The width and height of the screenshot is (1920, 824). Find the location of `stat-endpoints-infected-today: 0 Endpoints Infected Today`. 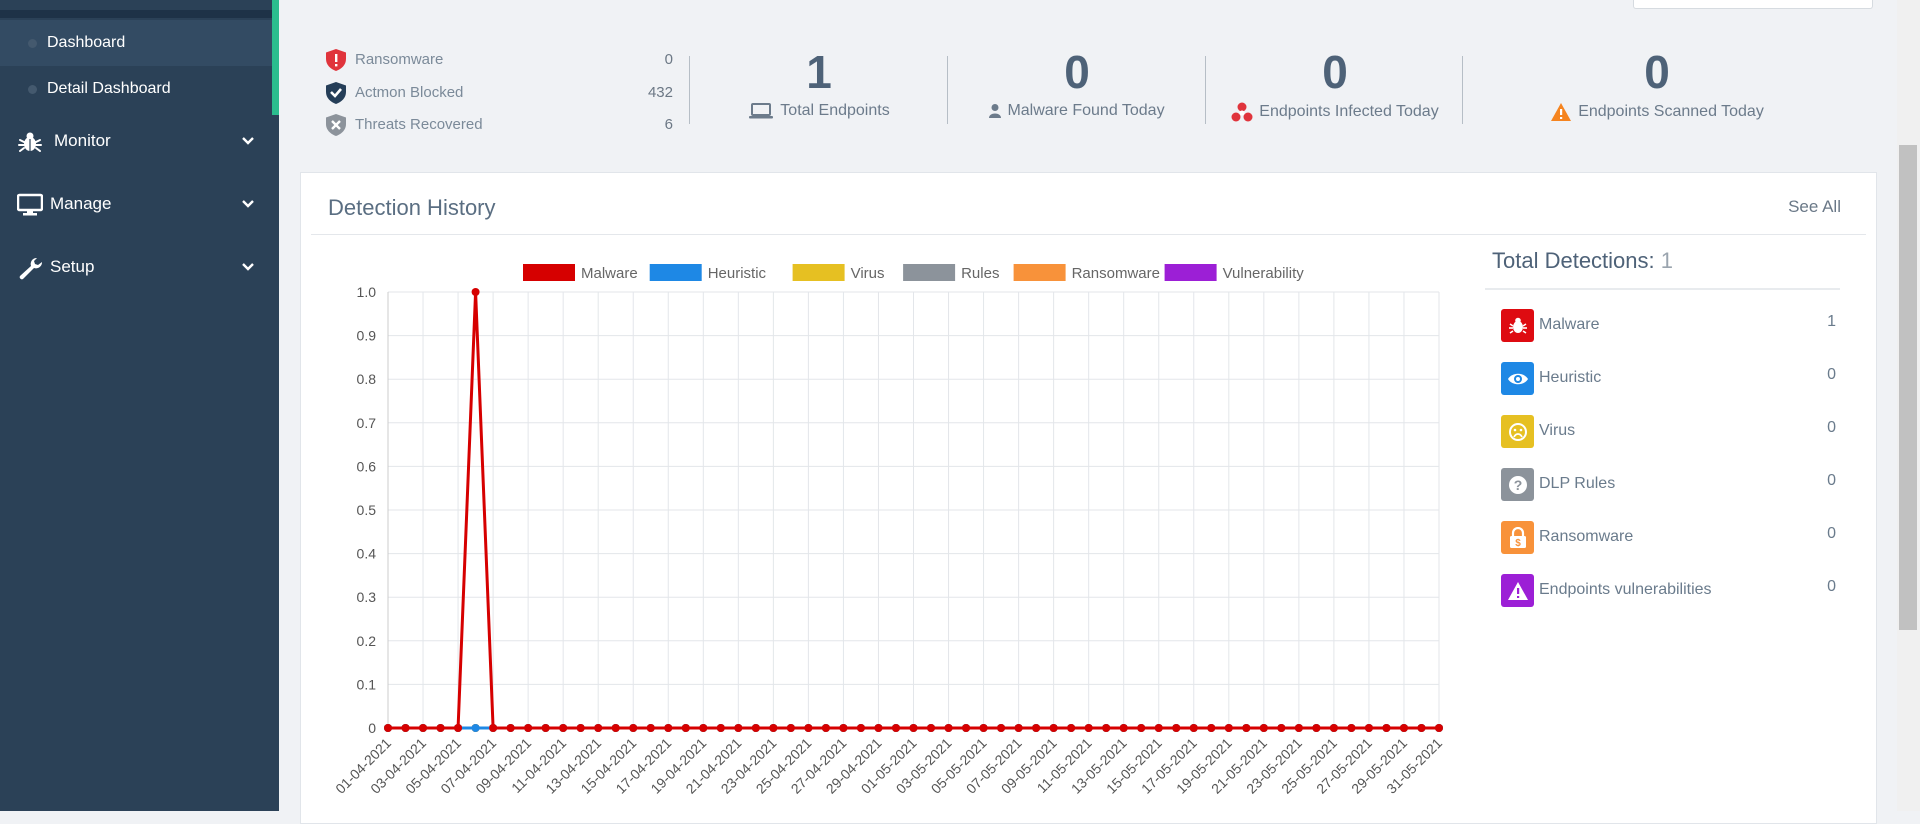

stat-endpoints-infected-today: 0 Endpoints Infected Today is located at coordinates (1335, 83).